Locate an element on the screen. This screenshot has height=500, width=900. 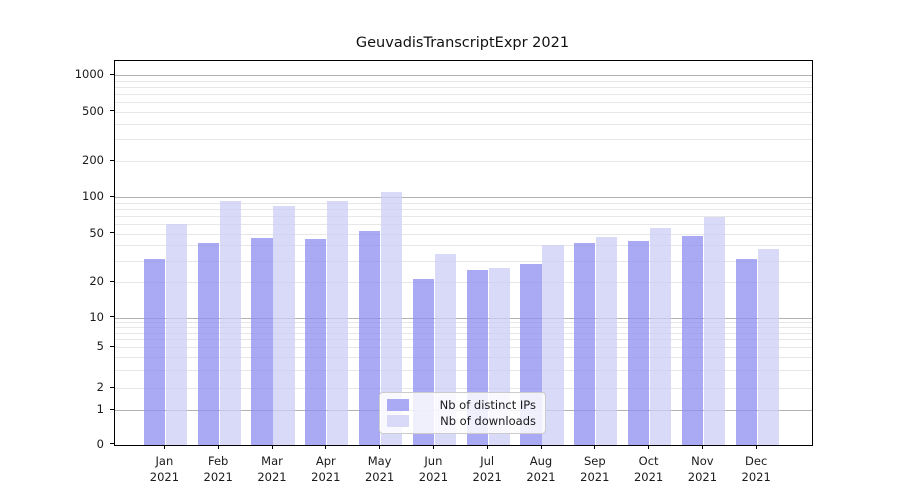
y-tick-label-2: 2 is located at coordinates (100, 387).